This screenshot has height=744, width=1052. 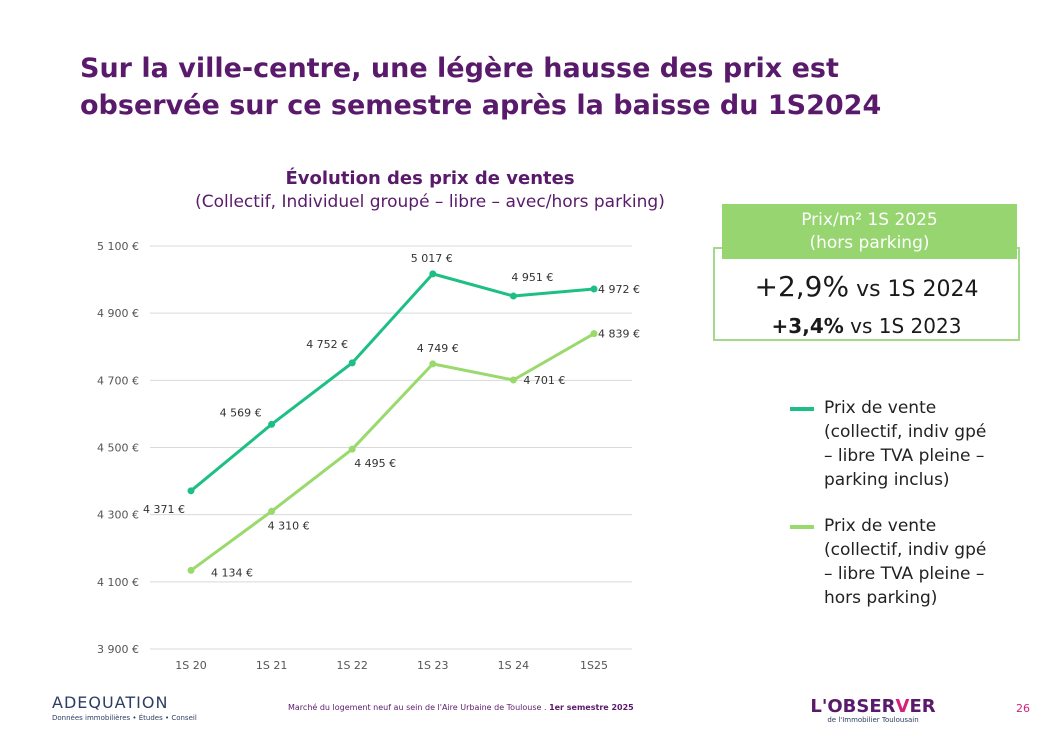 I want to click on adequation-brand: ADEQUATION, so click(x=110, y=702).